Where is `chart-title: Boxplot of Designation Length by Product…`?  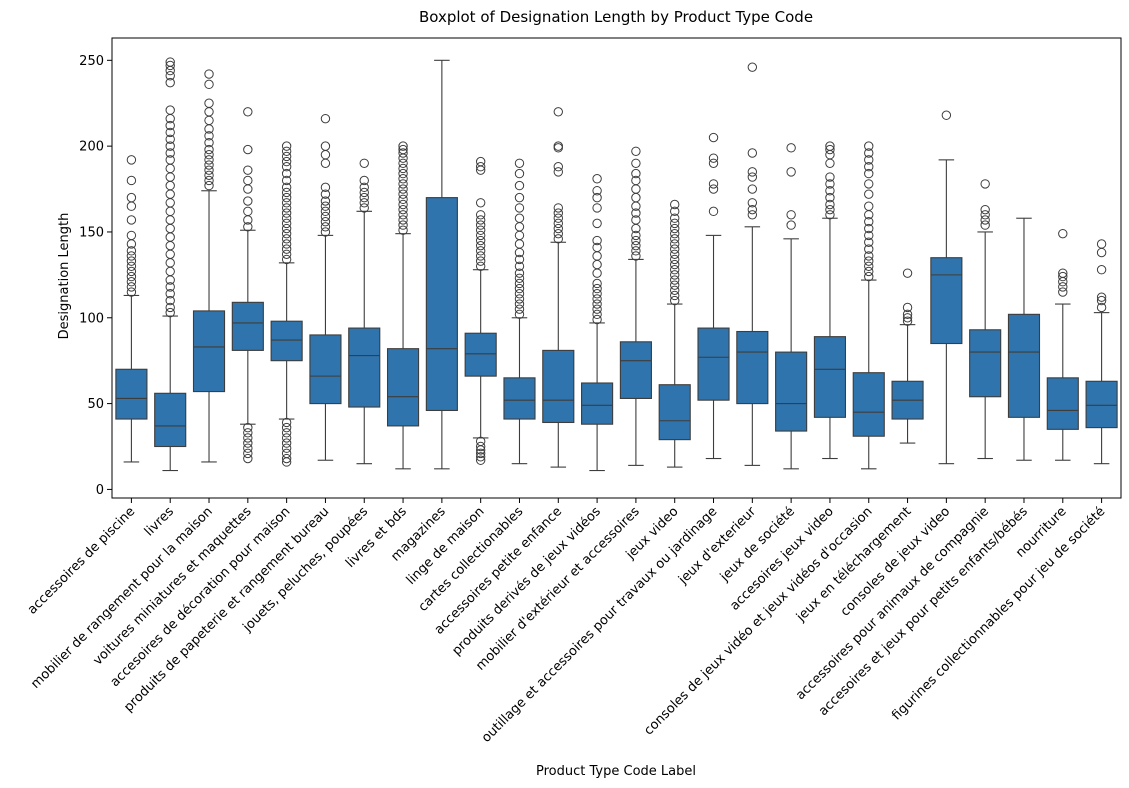
chart-title: Boxplot of Designation Length by Product… is located at coordinates (616, 17).